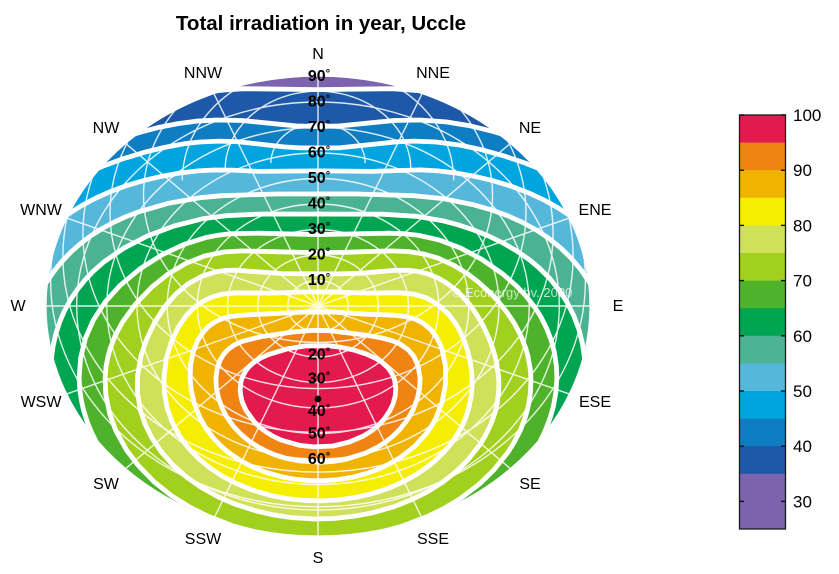 The height and width of the screenshot is (574, 839). What do you see at coordinates (106, 484) in the screenshot?
I see `svg-text: SW` at bounding box center [106, 484].